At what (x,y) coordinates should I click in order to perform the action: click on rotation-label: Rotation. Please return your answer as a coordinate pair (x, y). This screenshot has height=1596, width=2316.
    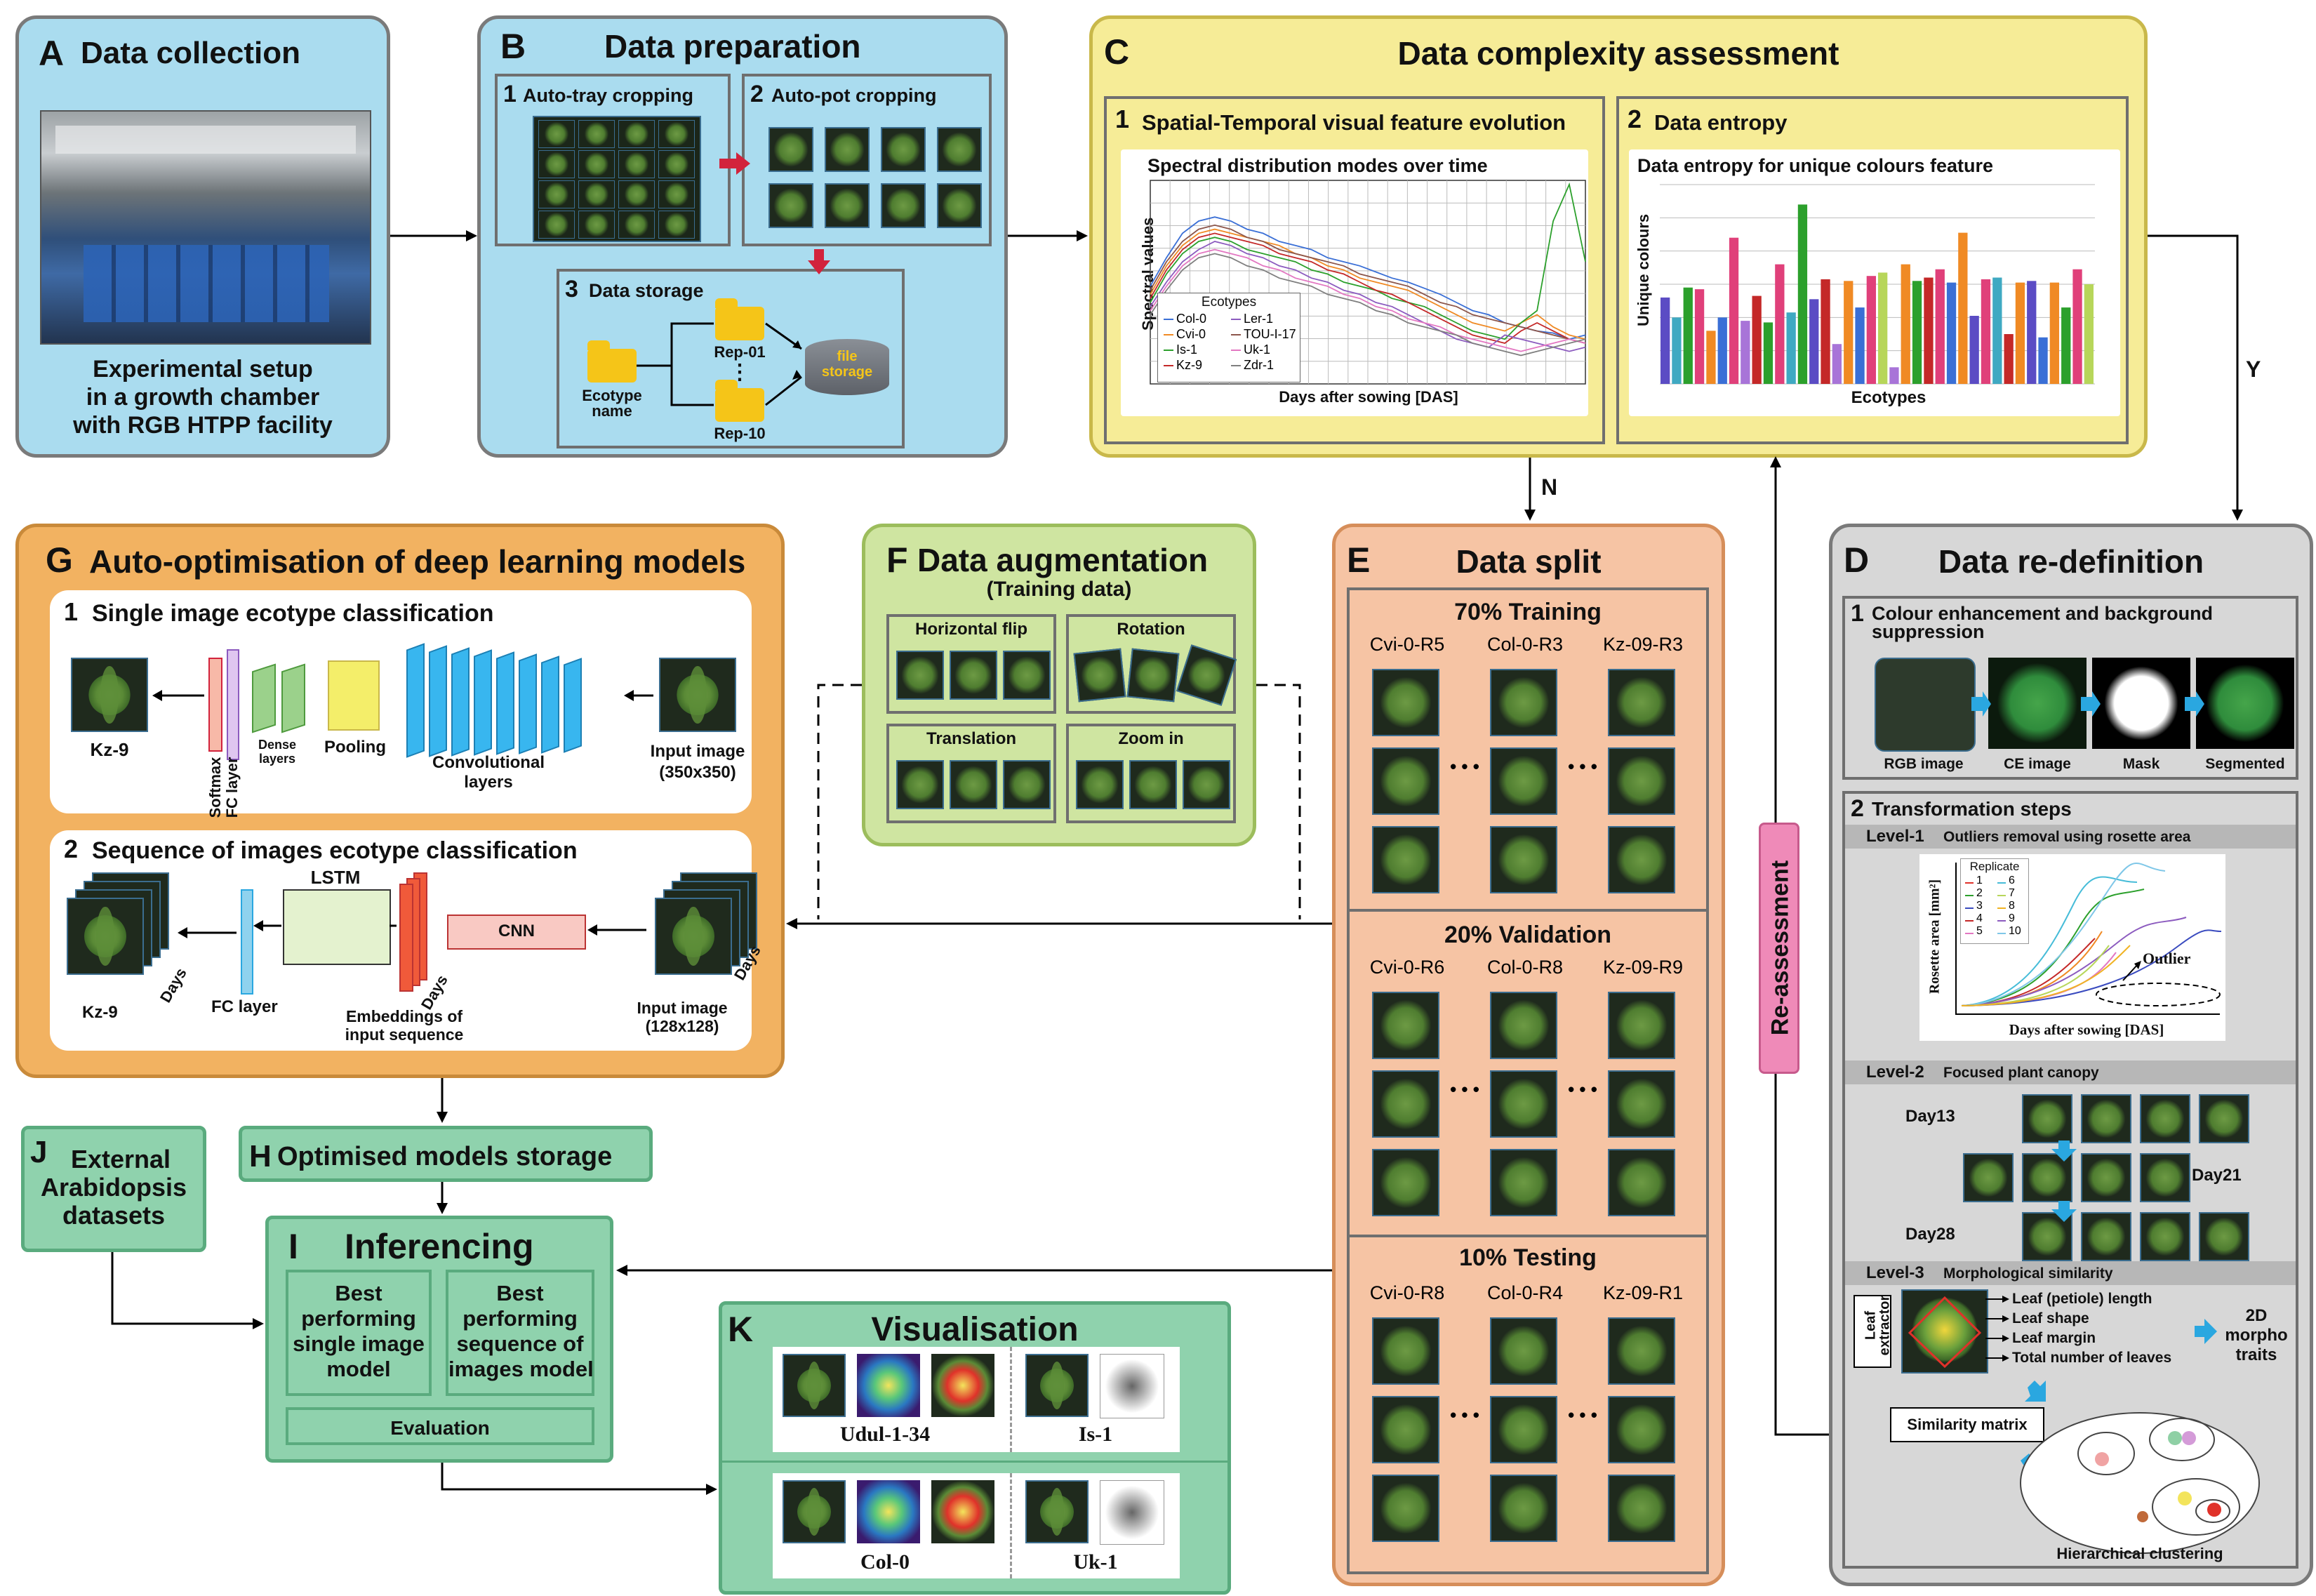
    Looking at the image, I should click on (1151, 629).